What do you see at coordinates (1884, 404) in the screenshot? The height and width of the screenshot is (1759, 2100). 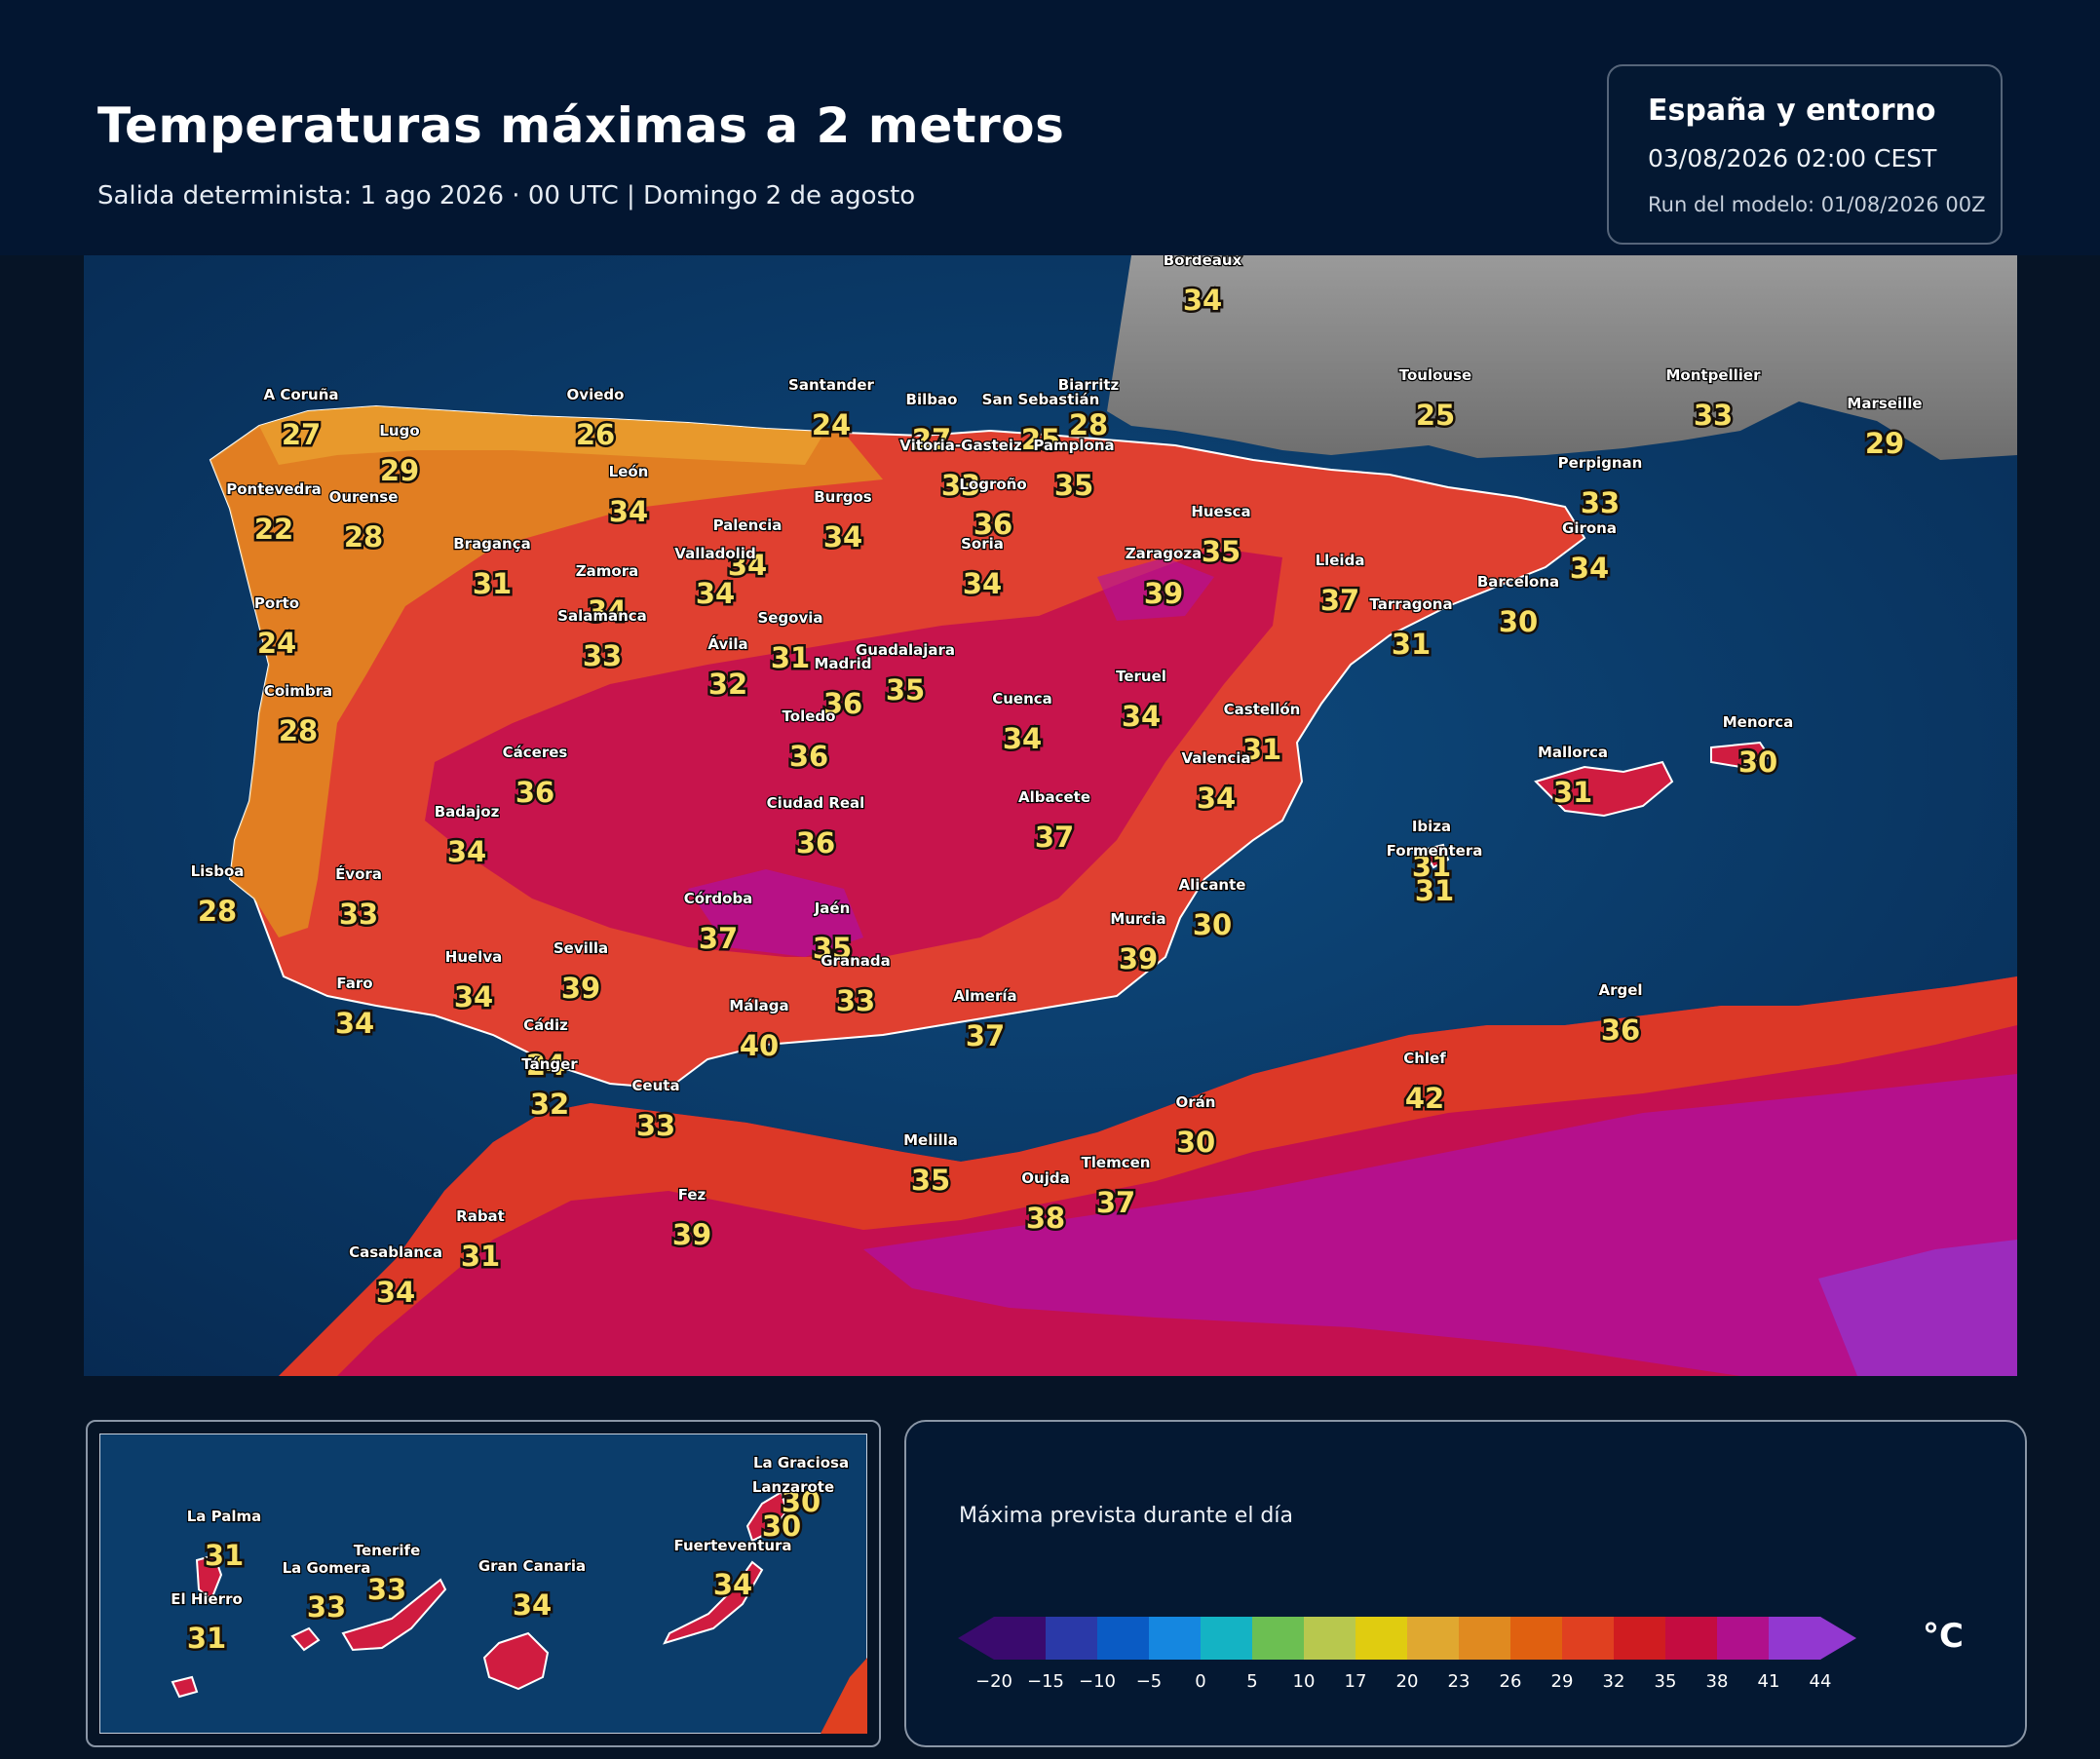 I see `city-name: Marseille` at bounding box center [1884, 404].